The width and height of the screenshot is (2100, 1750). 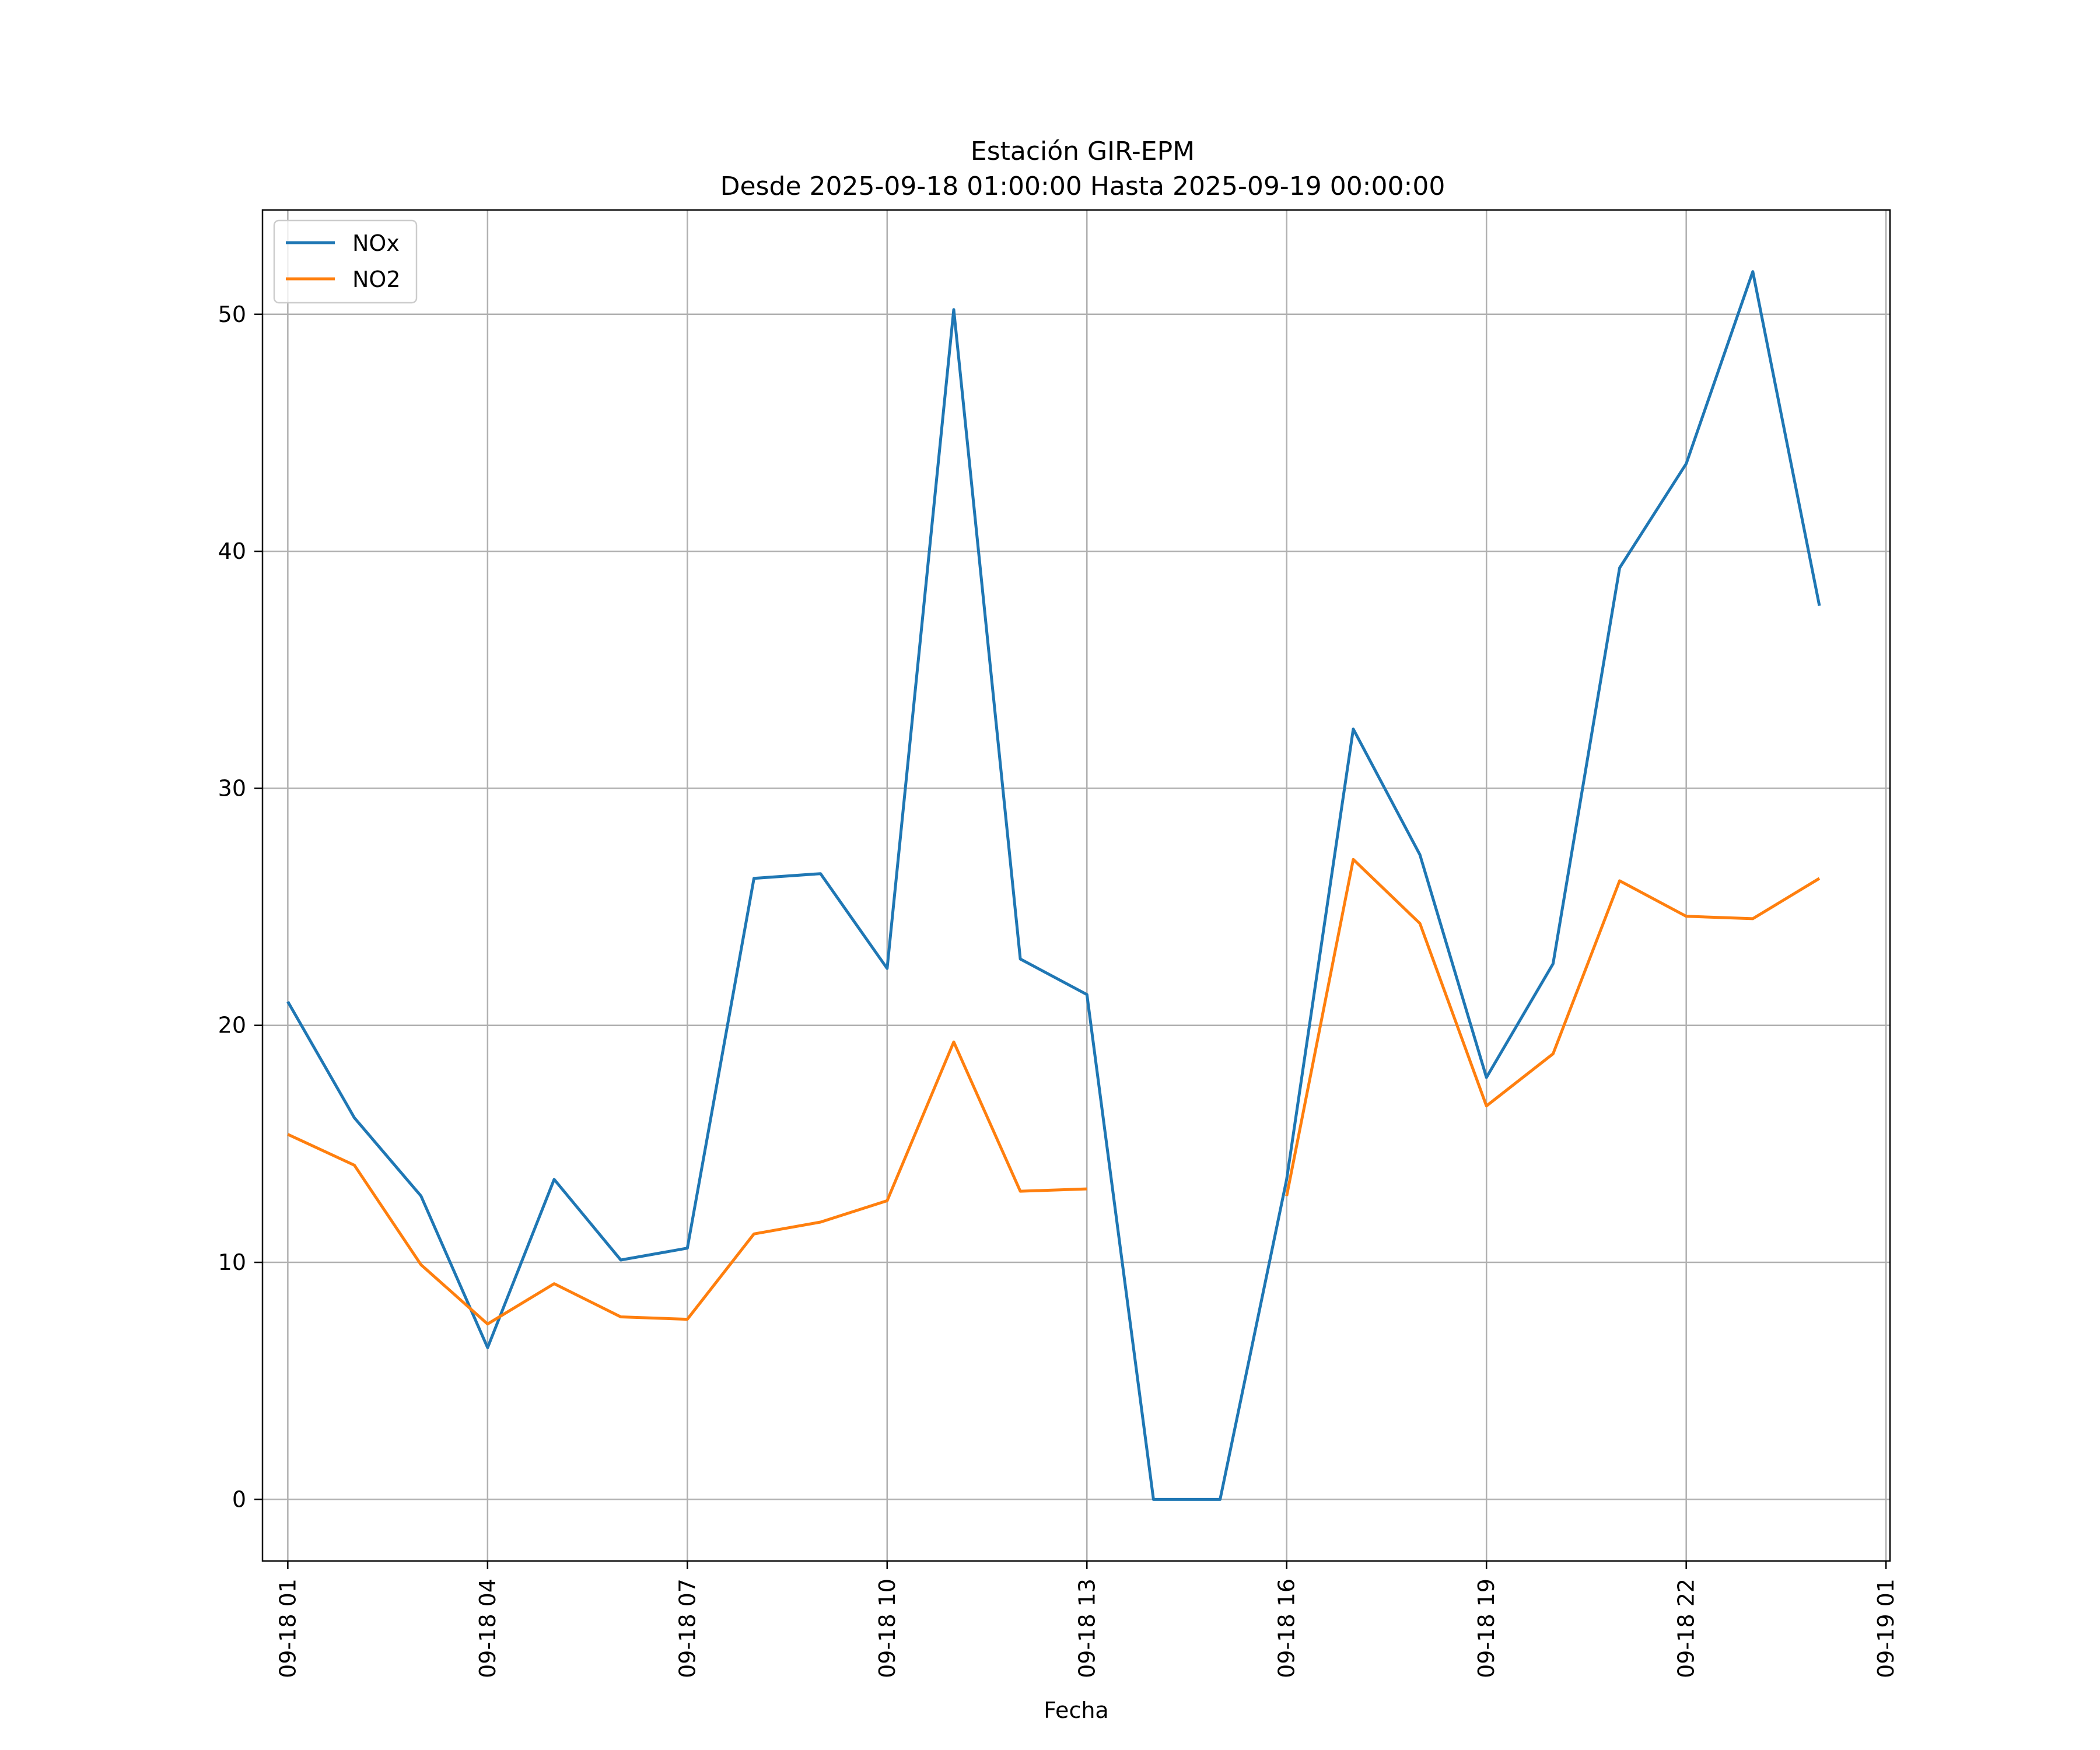 What do you see at coordinates (1087, 1628) in the screenshot?
I see `x-tick-label: 09-18 13` at bounding box center [1087, 1628].